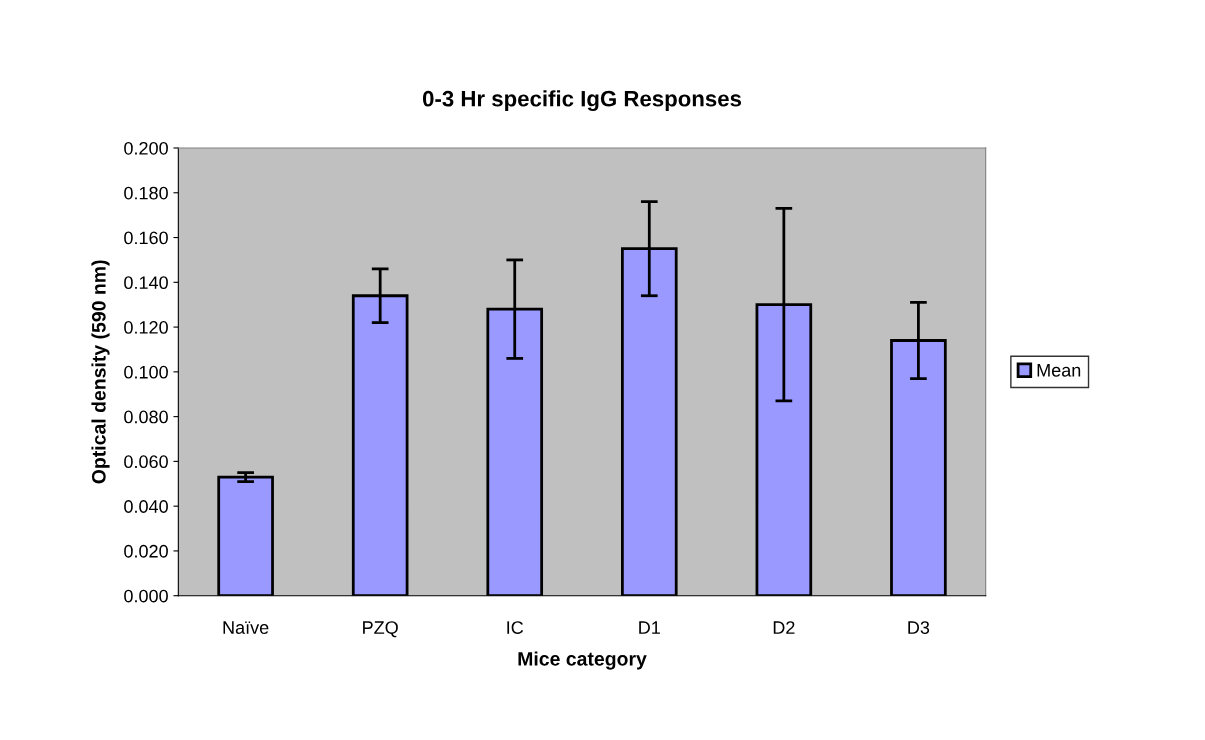  I want to click on x-tick-label: D3, so click(919, 627).